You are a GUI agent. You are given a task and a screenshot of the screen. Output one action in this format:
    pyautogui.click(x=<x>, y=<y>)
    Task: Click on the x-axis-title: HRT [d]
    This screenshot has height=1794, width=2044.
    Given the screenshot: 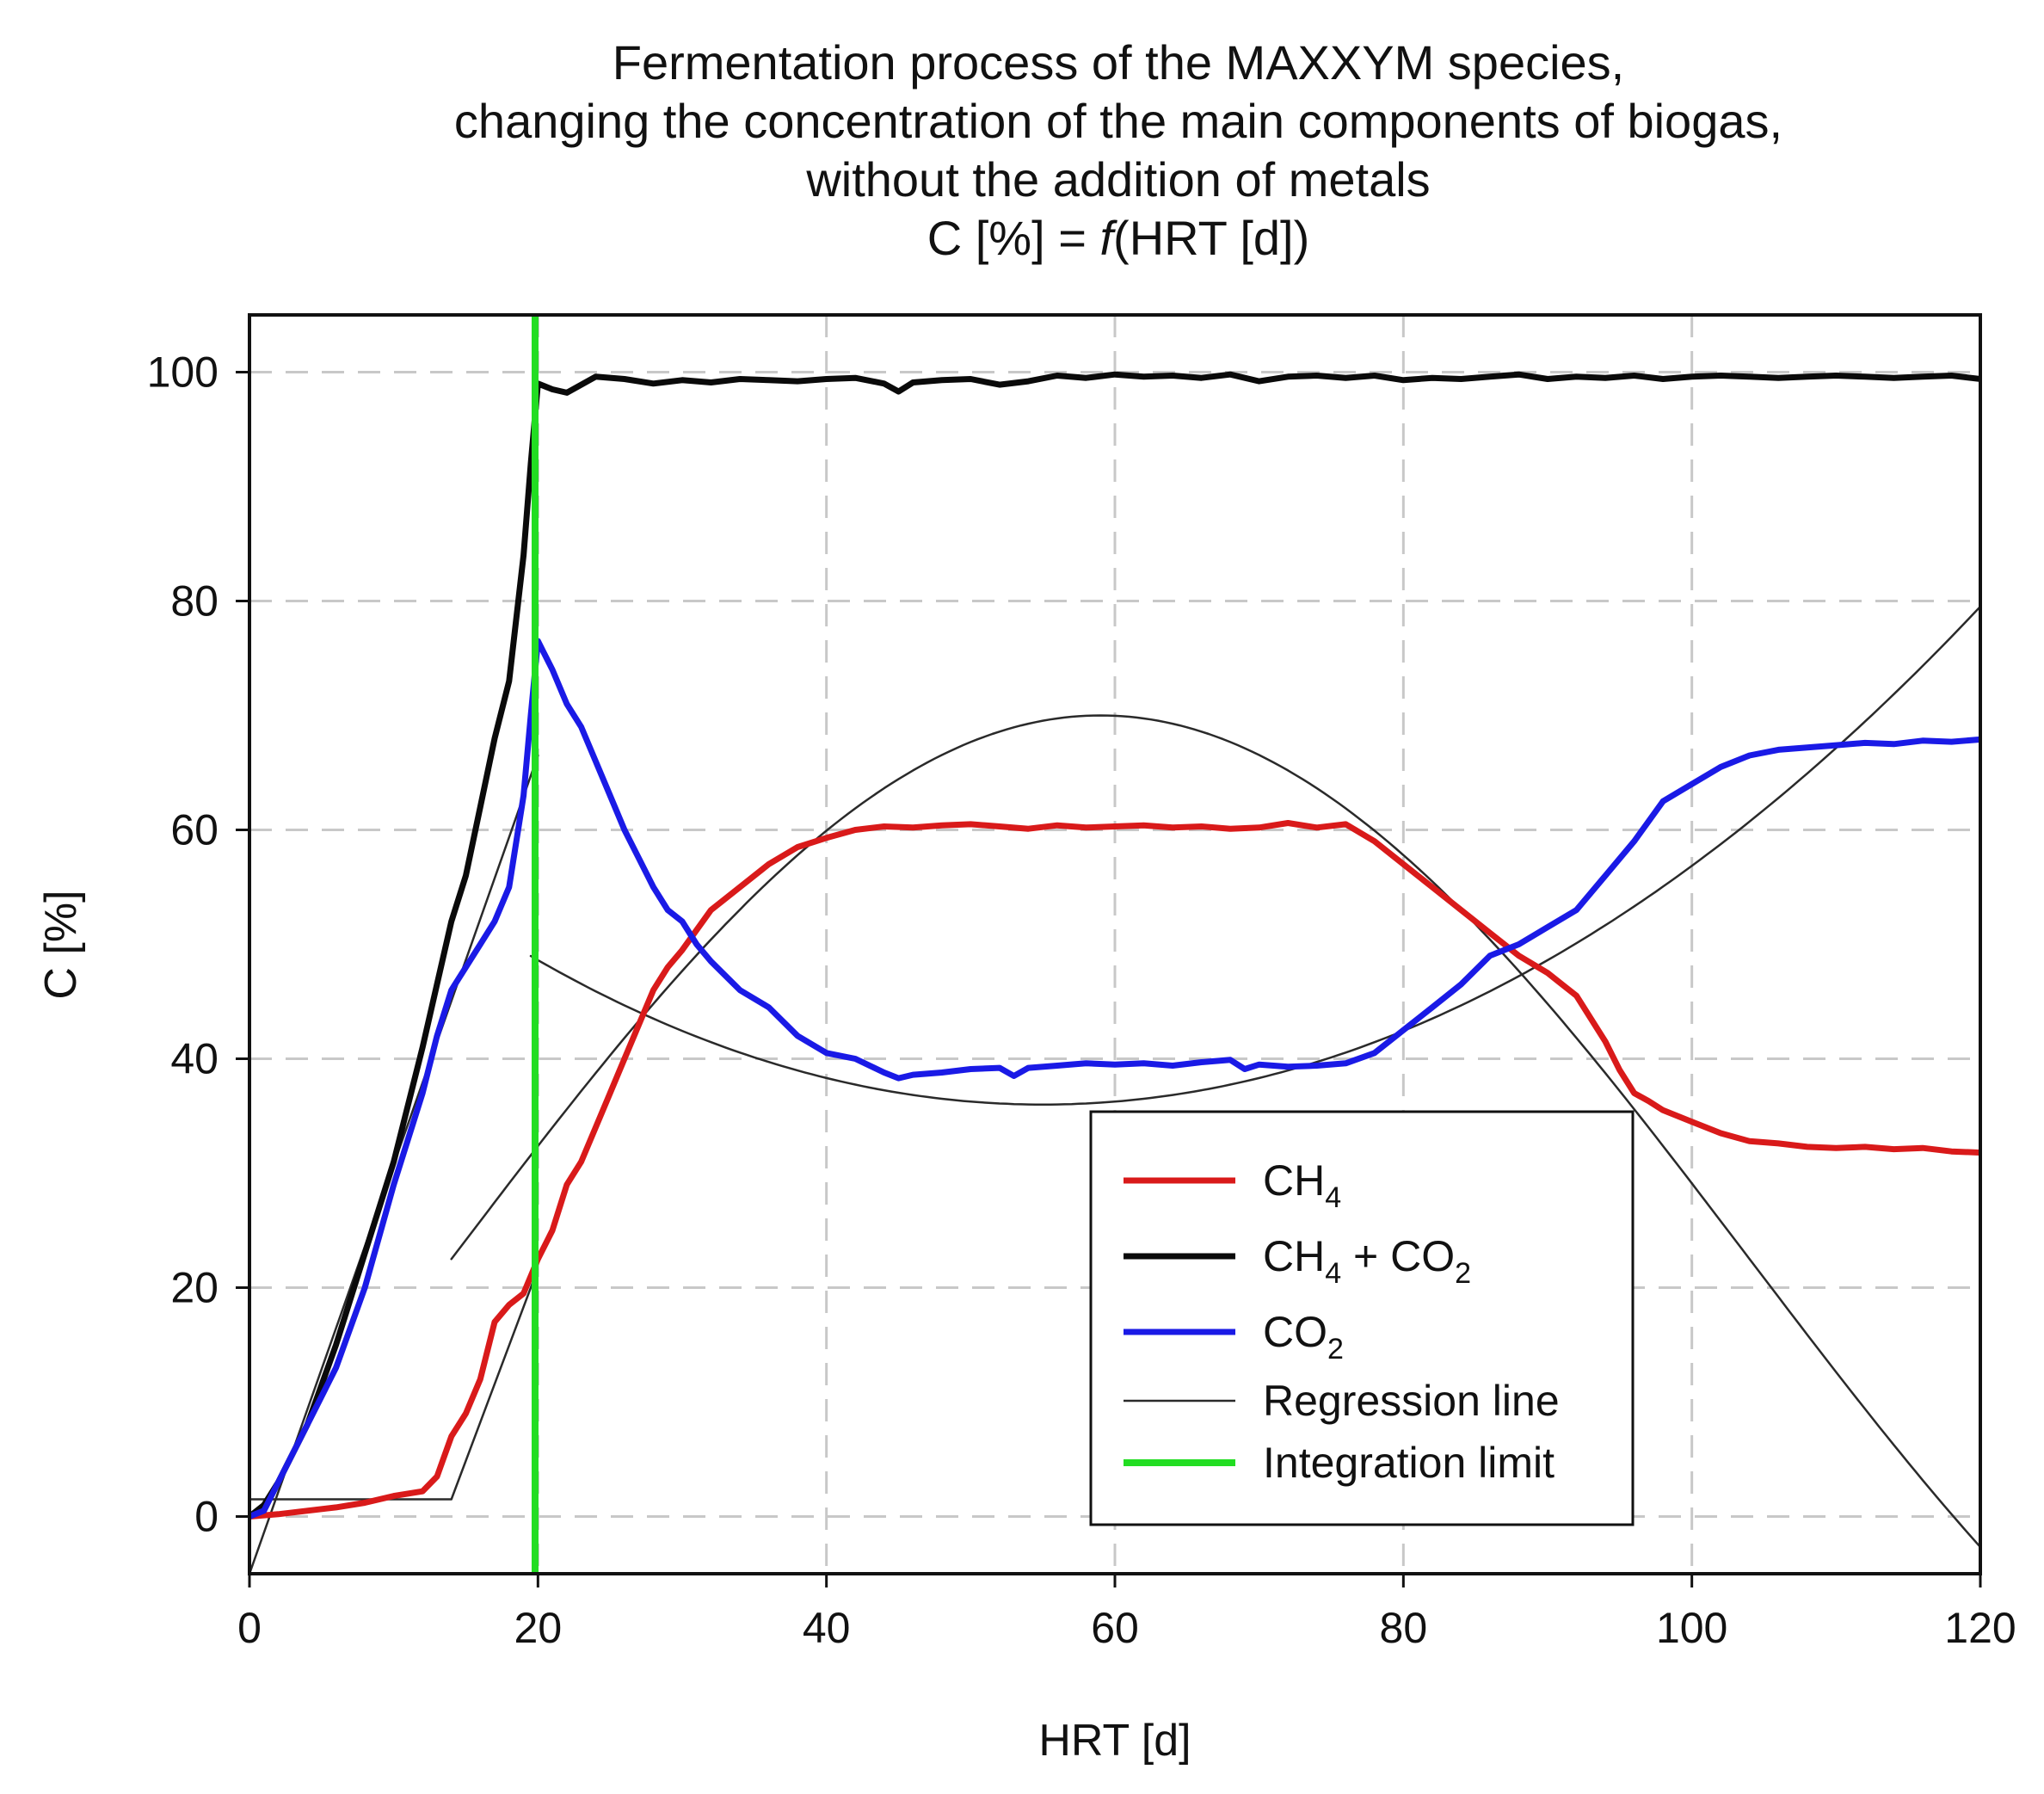 What is the action you would take?
    pyautogui.click(x=1115, y=1741)
    